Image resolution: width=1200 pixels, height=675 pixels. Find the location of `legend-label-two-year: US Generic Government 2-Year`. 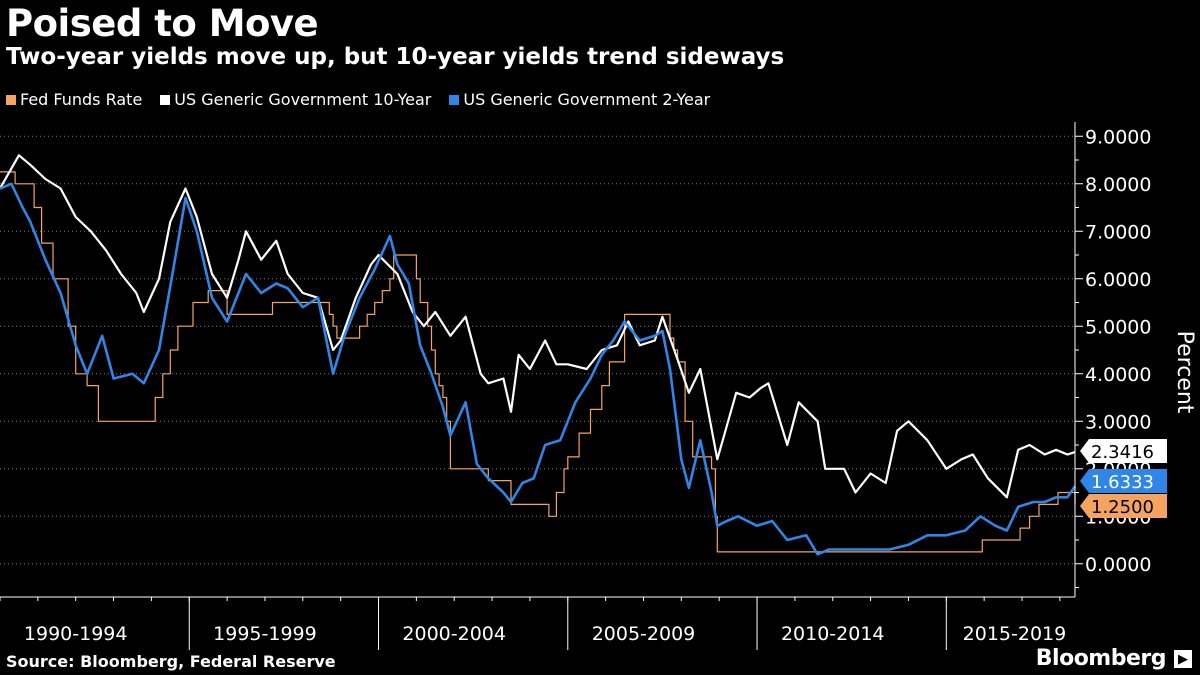

legend-label-two-year: US Generic Government 2-Year is located at coordinates (587, 99).